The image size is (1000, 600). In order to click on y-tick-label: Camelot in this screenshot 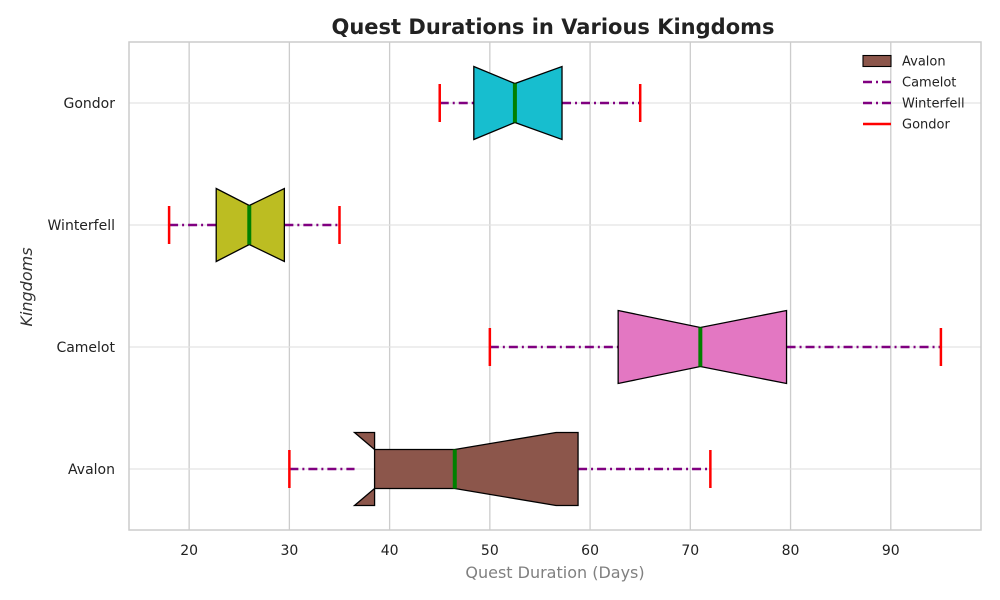, I will do `click(85, 348)`.